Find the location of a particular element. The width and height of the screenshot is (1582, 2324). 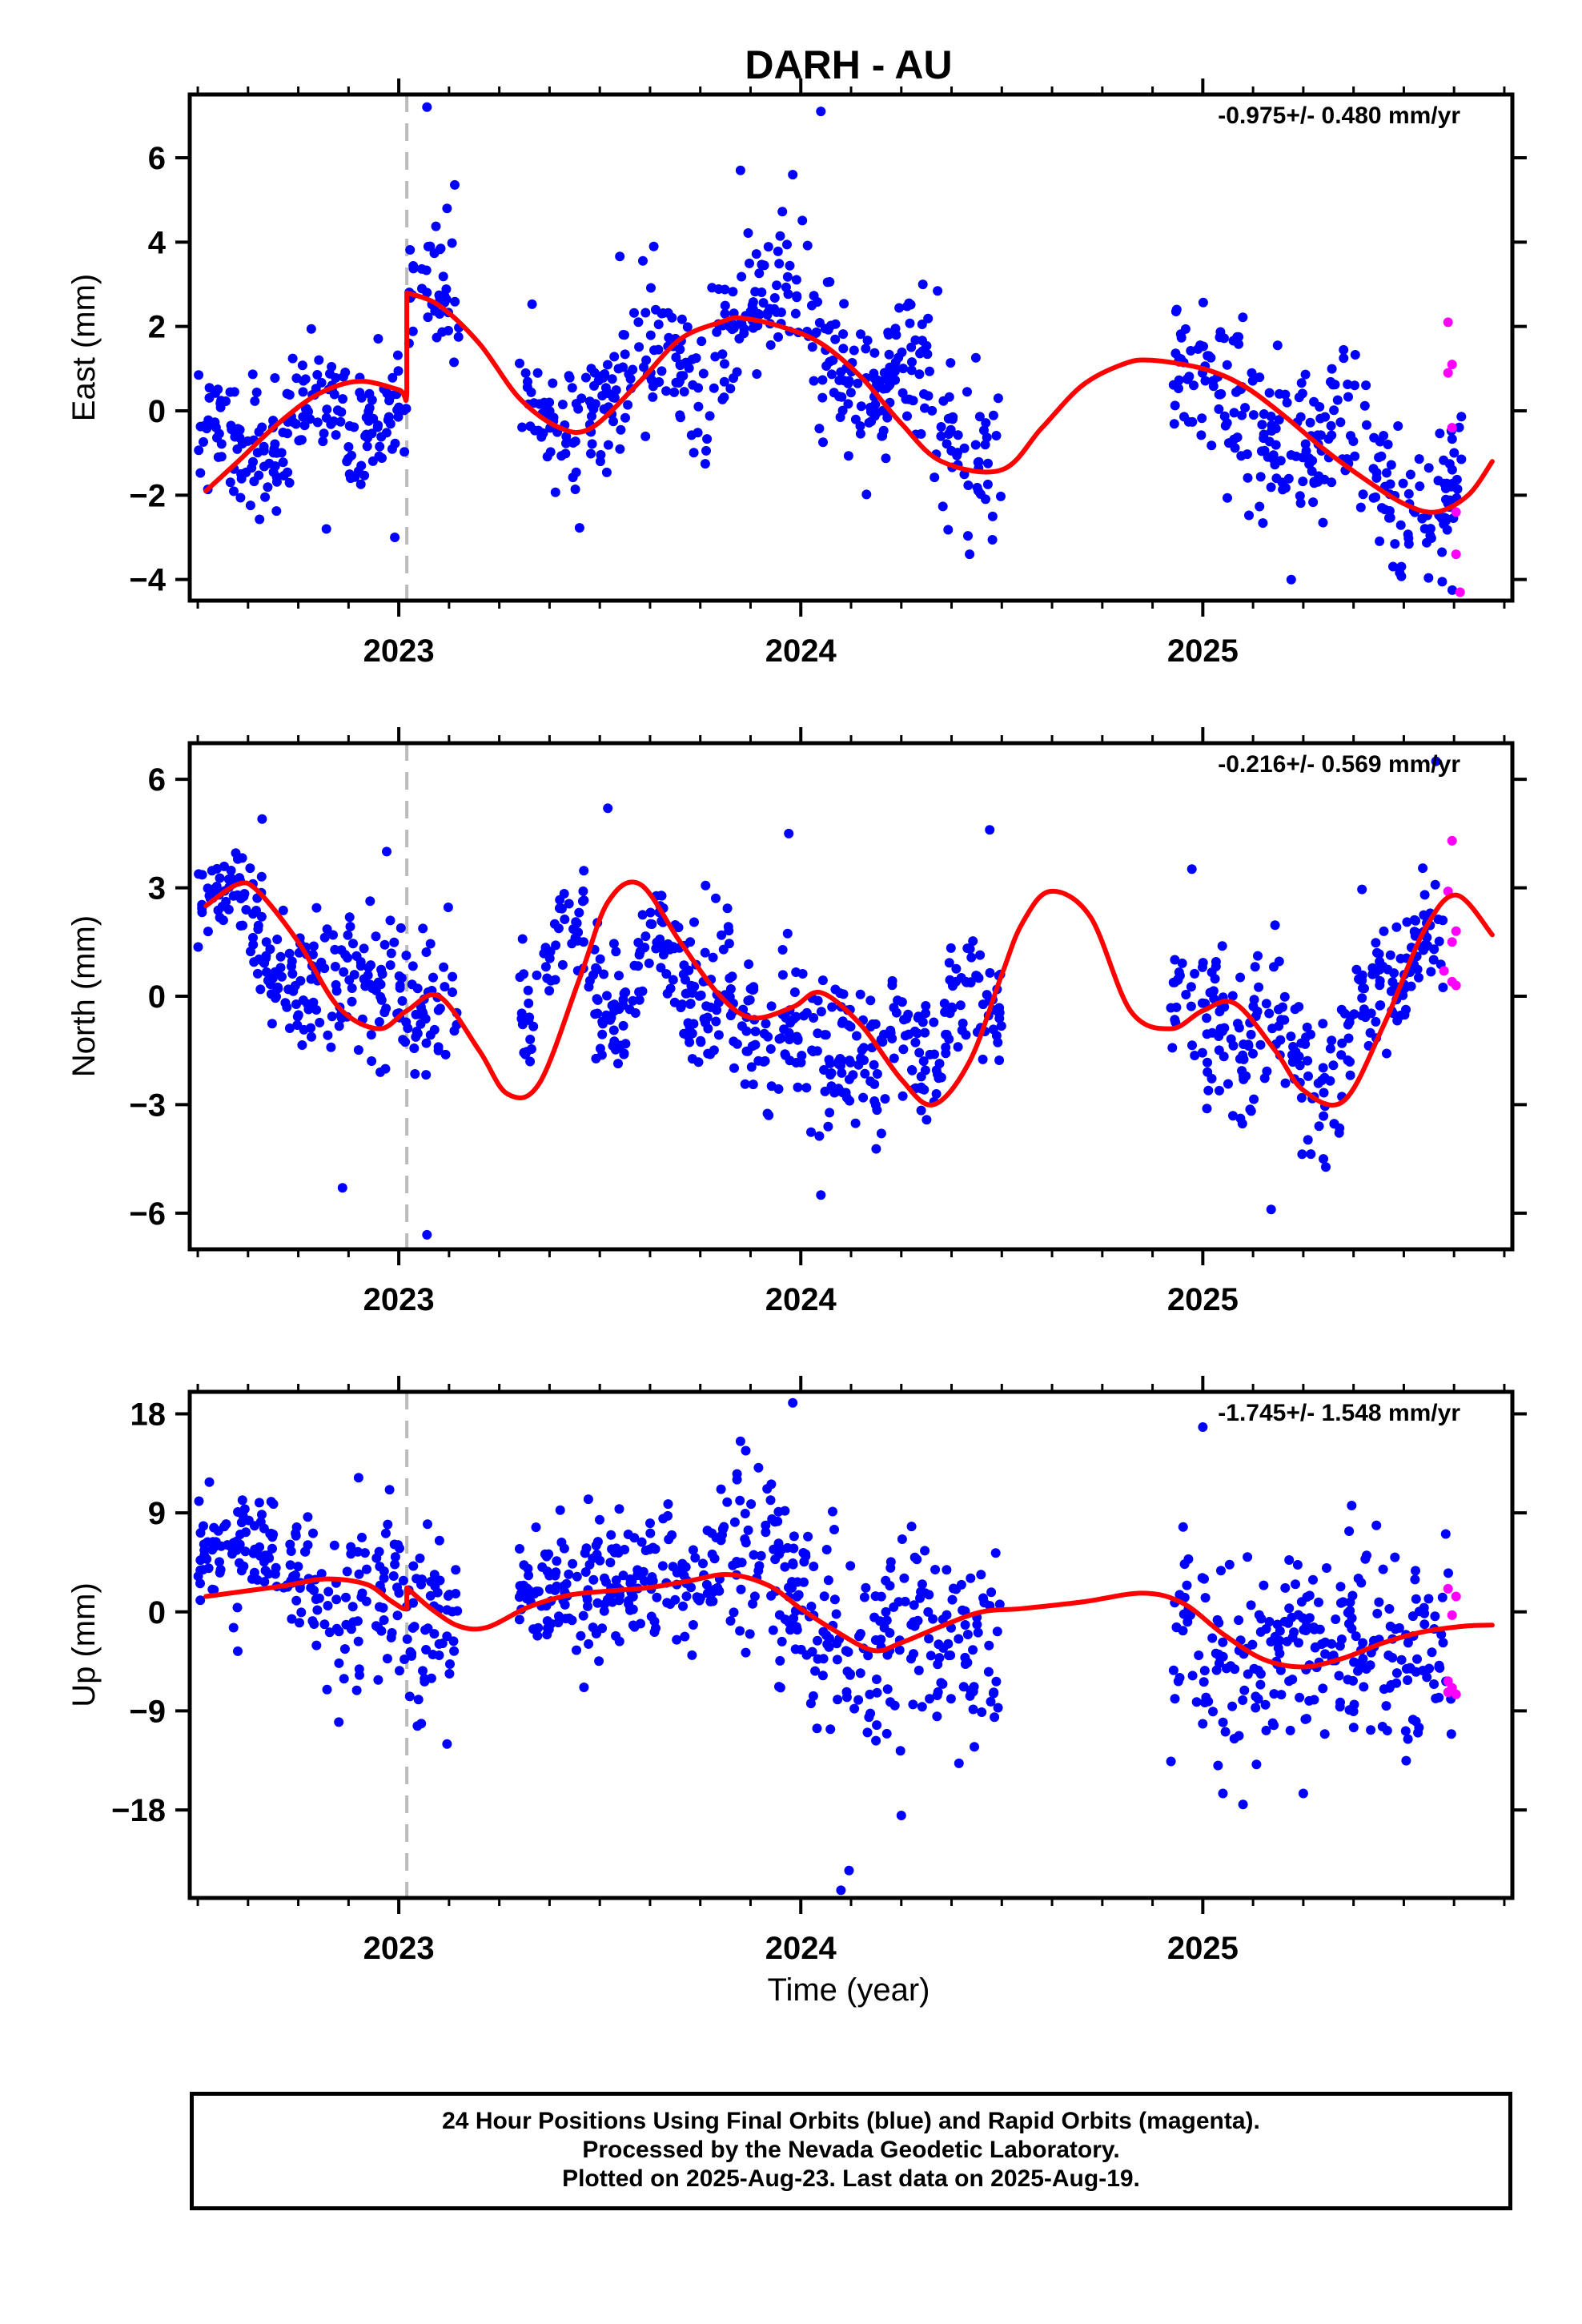

rapid-point is located at coordinates (1456, 1694).